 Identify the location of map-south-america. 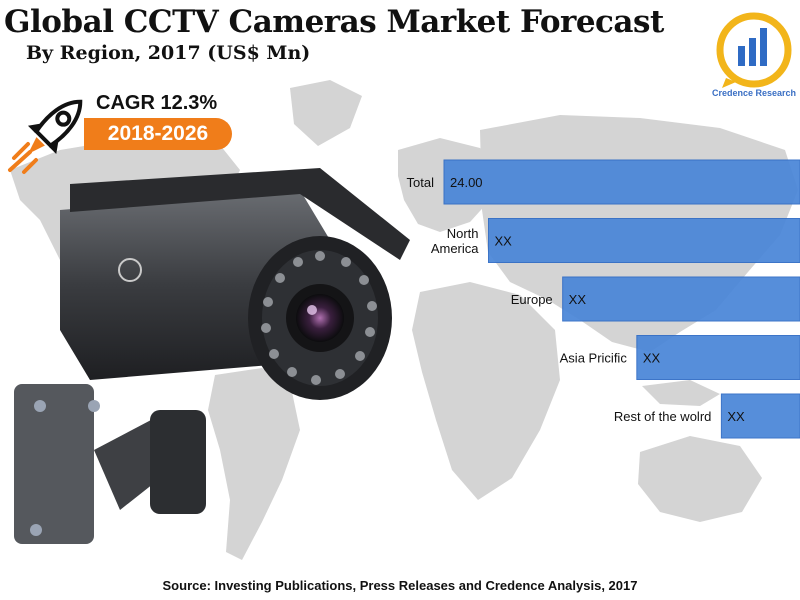
(254, 464).